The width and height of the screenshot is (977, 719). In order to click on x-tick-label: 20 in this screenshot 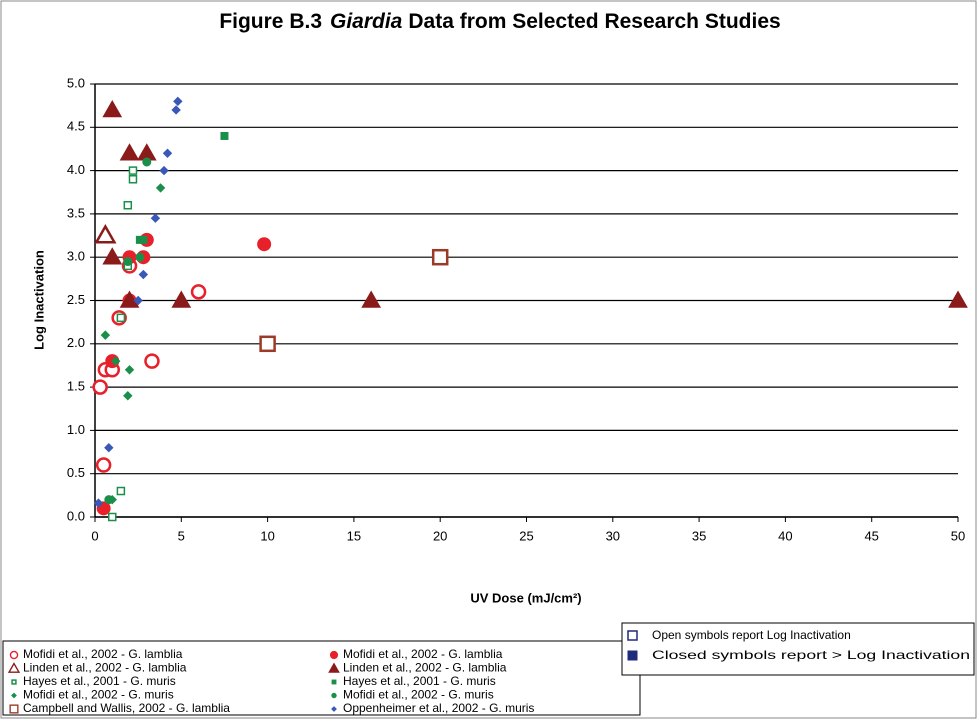, I will do `click(440, 535)`.